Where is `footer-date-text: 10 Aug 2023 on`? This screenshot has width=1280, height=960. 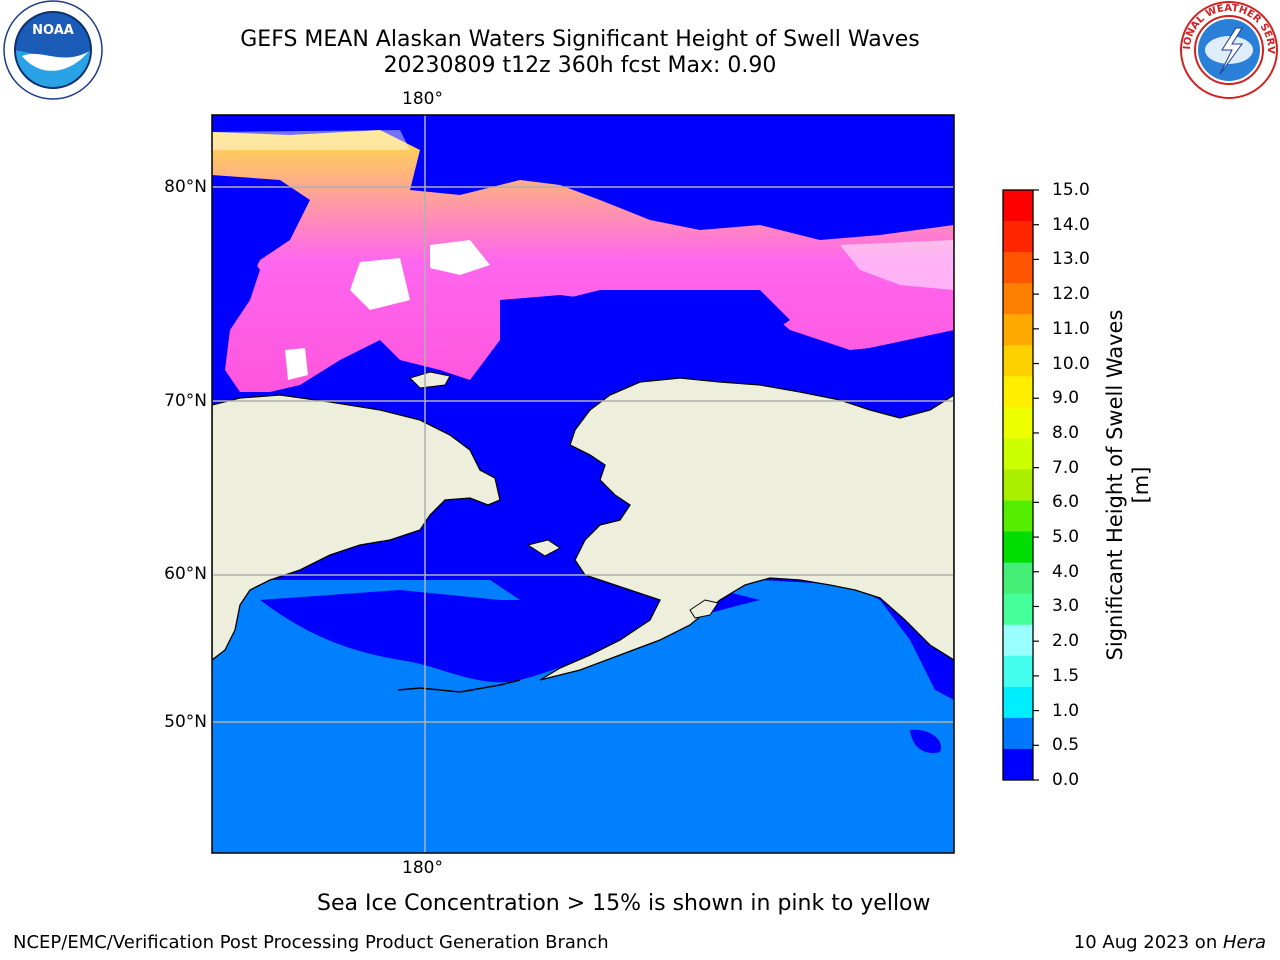 footer-date-text: 10 Aug 2023 on is located at coordinates (1148, 942).